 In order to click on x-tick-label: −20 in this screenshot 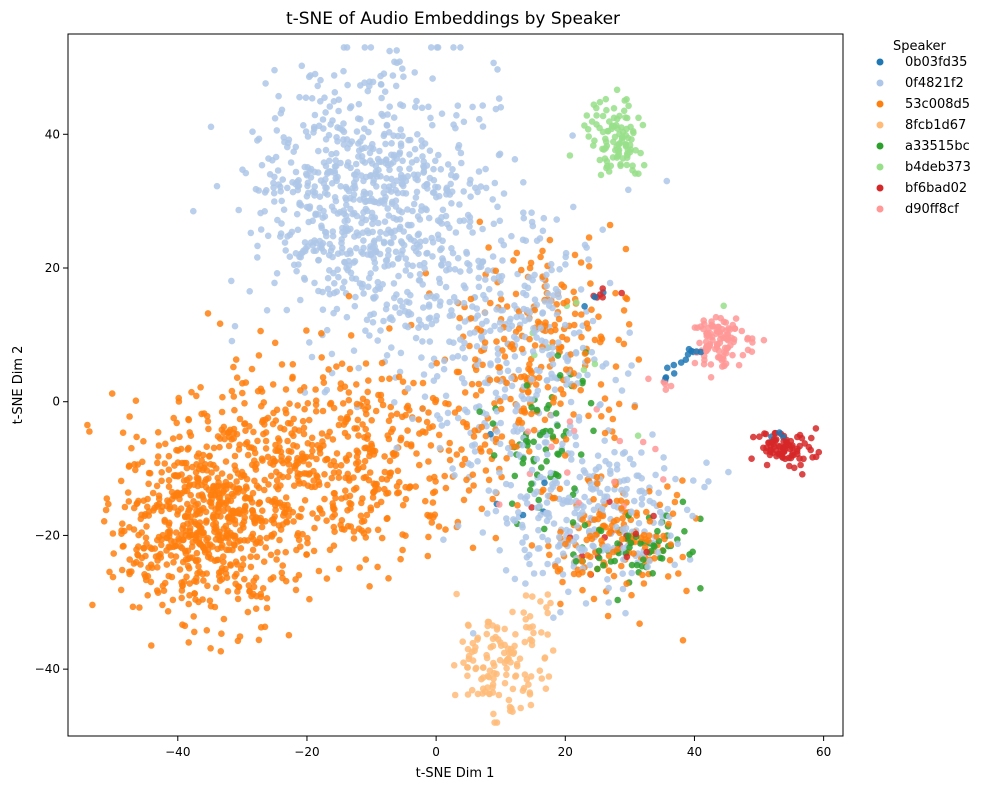, I will do `click(306, 752)`.